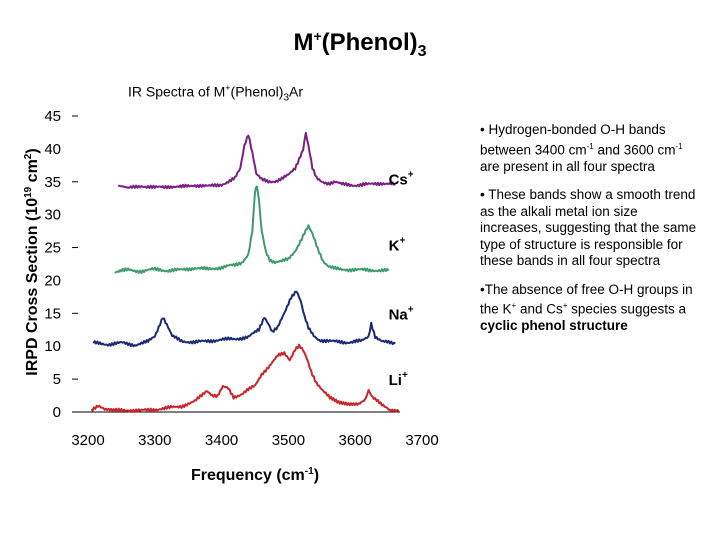 This screenshot has height=540, width=720. Describe the element at coordinates (422, 51) in the screenshot. I see `title-sub: 3` at that location.